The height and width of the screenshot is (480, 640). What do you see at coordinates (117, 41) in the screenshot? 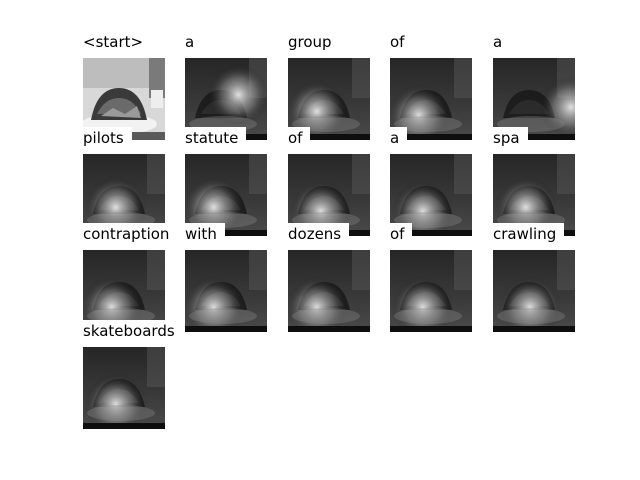
I see `panel-word-label: <start>` at bounding box center [117, 41].